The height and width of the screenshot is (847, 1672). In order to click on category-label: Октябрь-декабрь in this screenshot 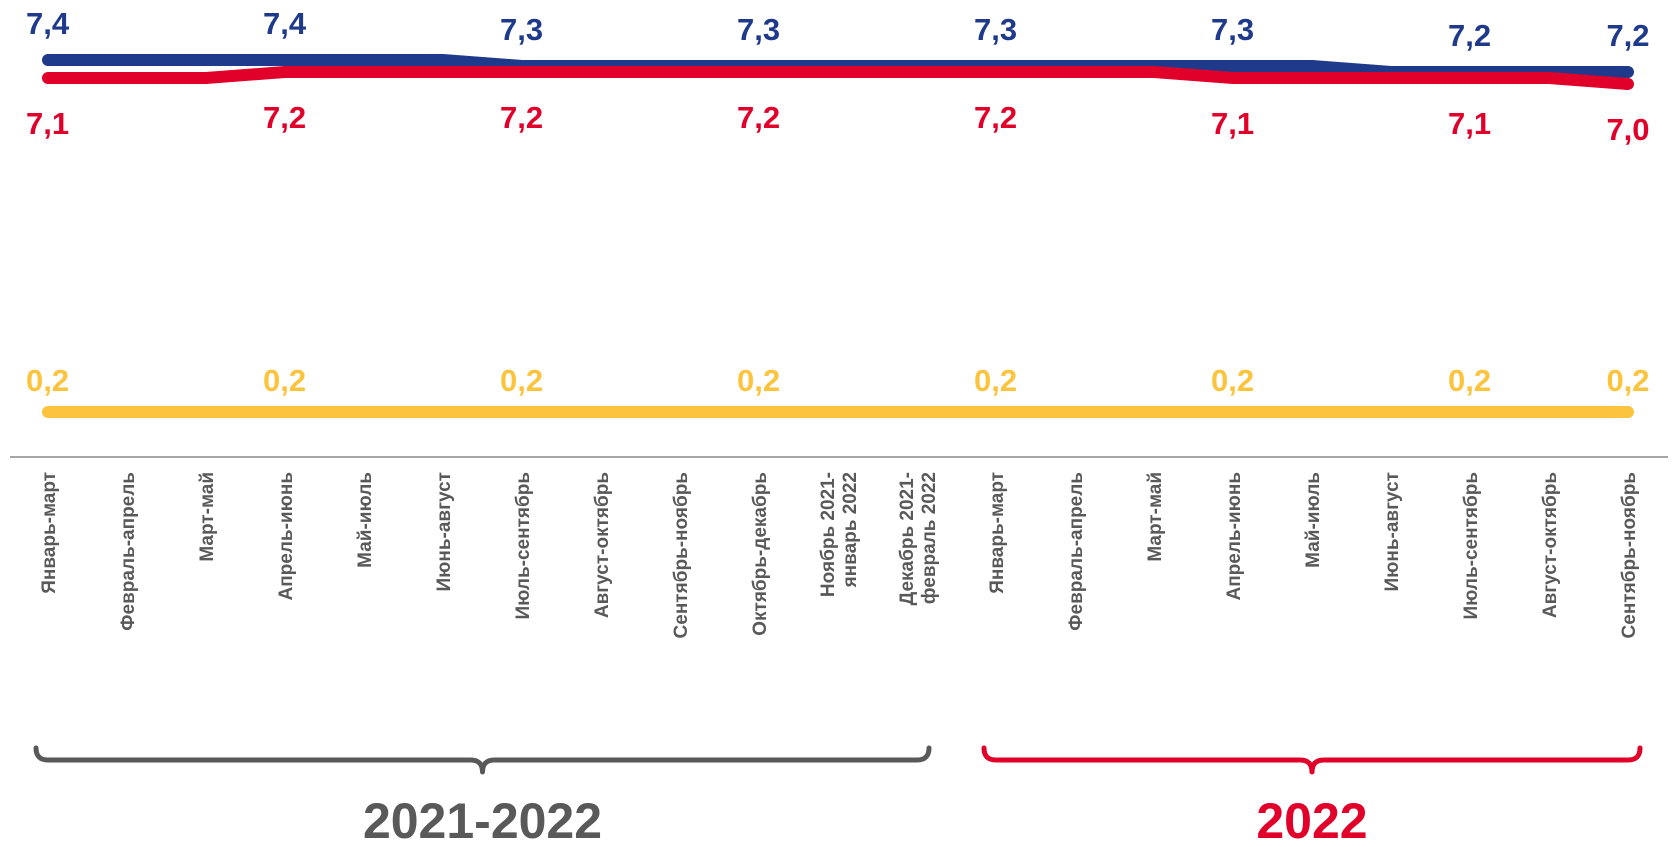, I will do `click(760, 554)`.